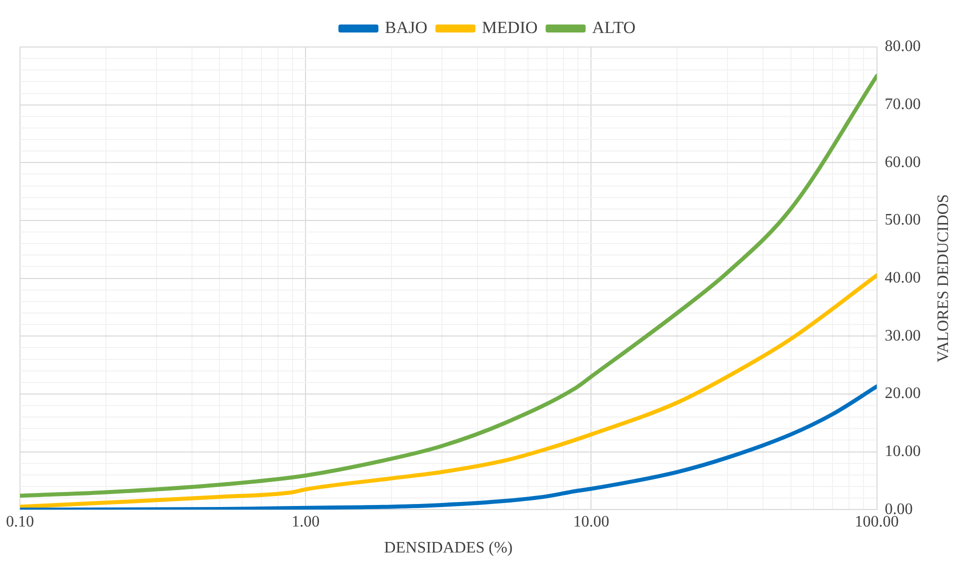 This screenshot has height=572, width=976. What do you see at coordinates (614, 27) in the screenshot?
I see `legend-label: ALTO` at bounding box center [614, 27].